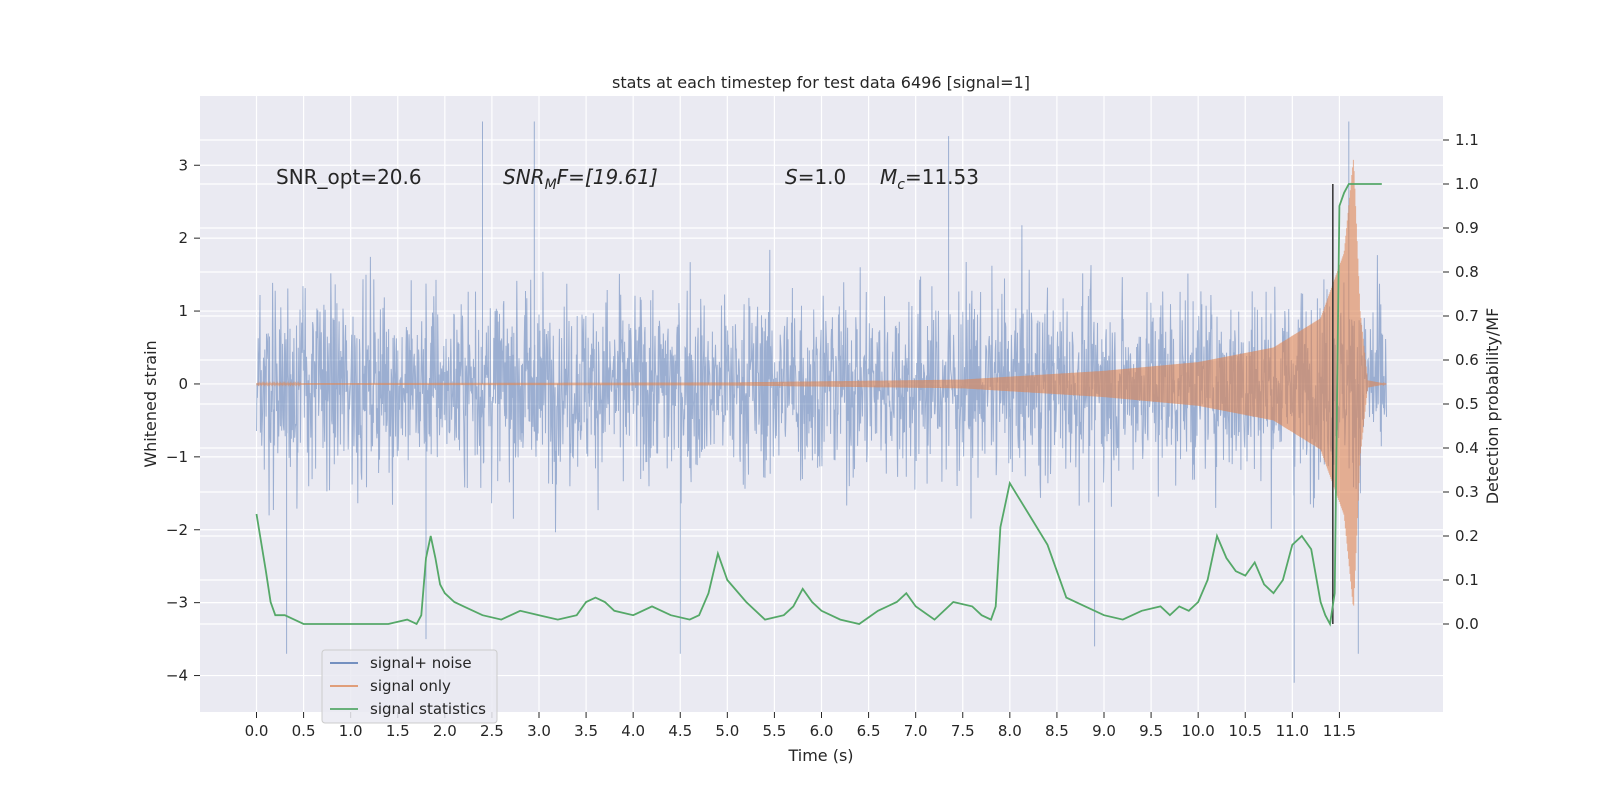 Image resolution: width=1600 pixels, height=800 pixels. Describe the element at coordinates (791, 177) in the screenshot. I see `annotation-s-main: S` at that location.